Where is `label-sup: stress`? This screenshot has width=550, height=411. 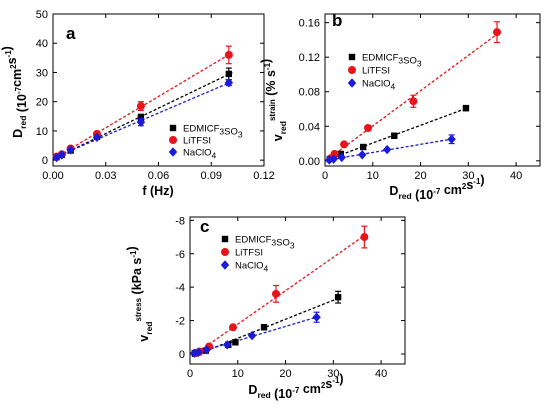 label-sup: stress is located at coordinates (138, 309).